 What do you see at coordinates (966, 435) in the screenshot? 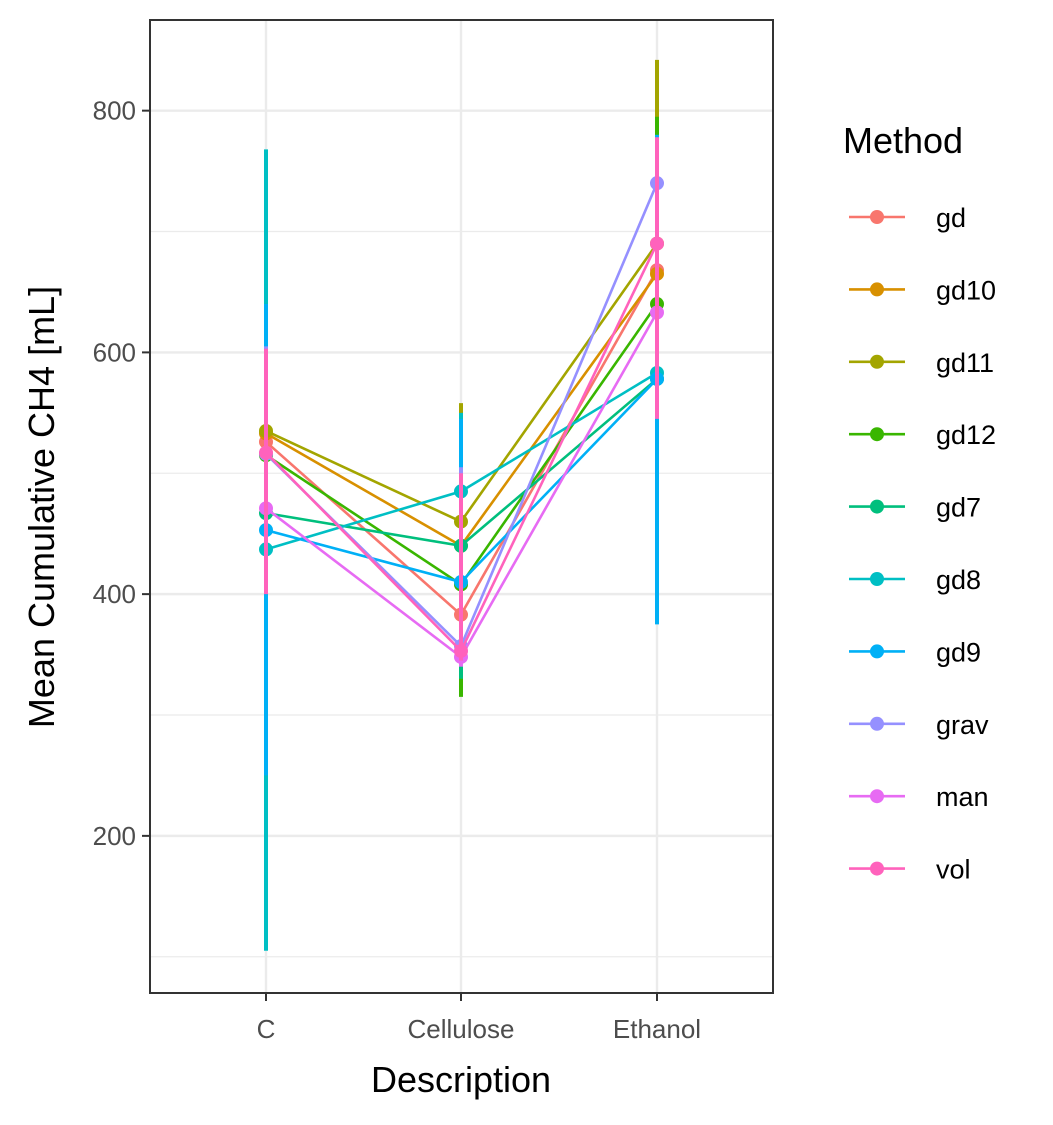
I see `legend-label: gd12` at bounding box center [966, 435].